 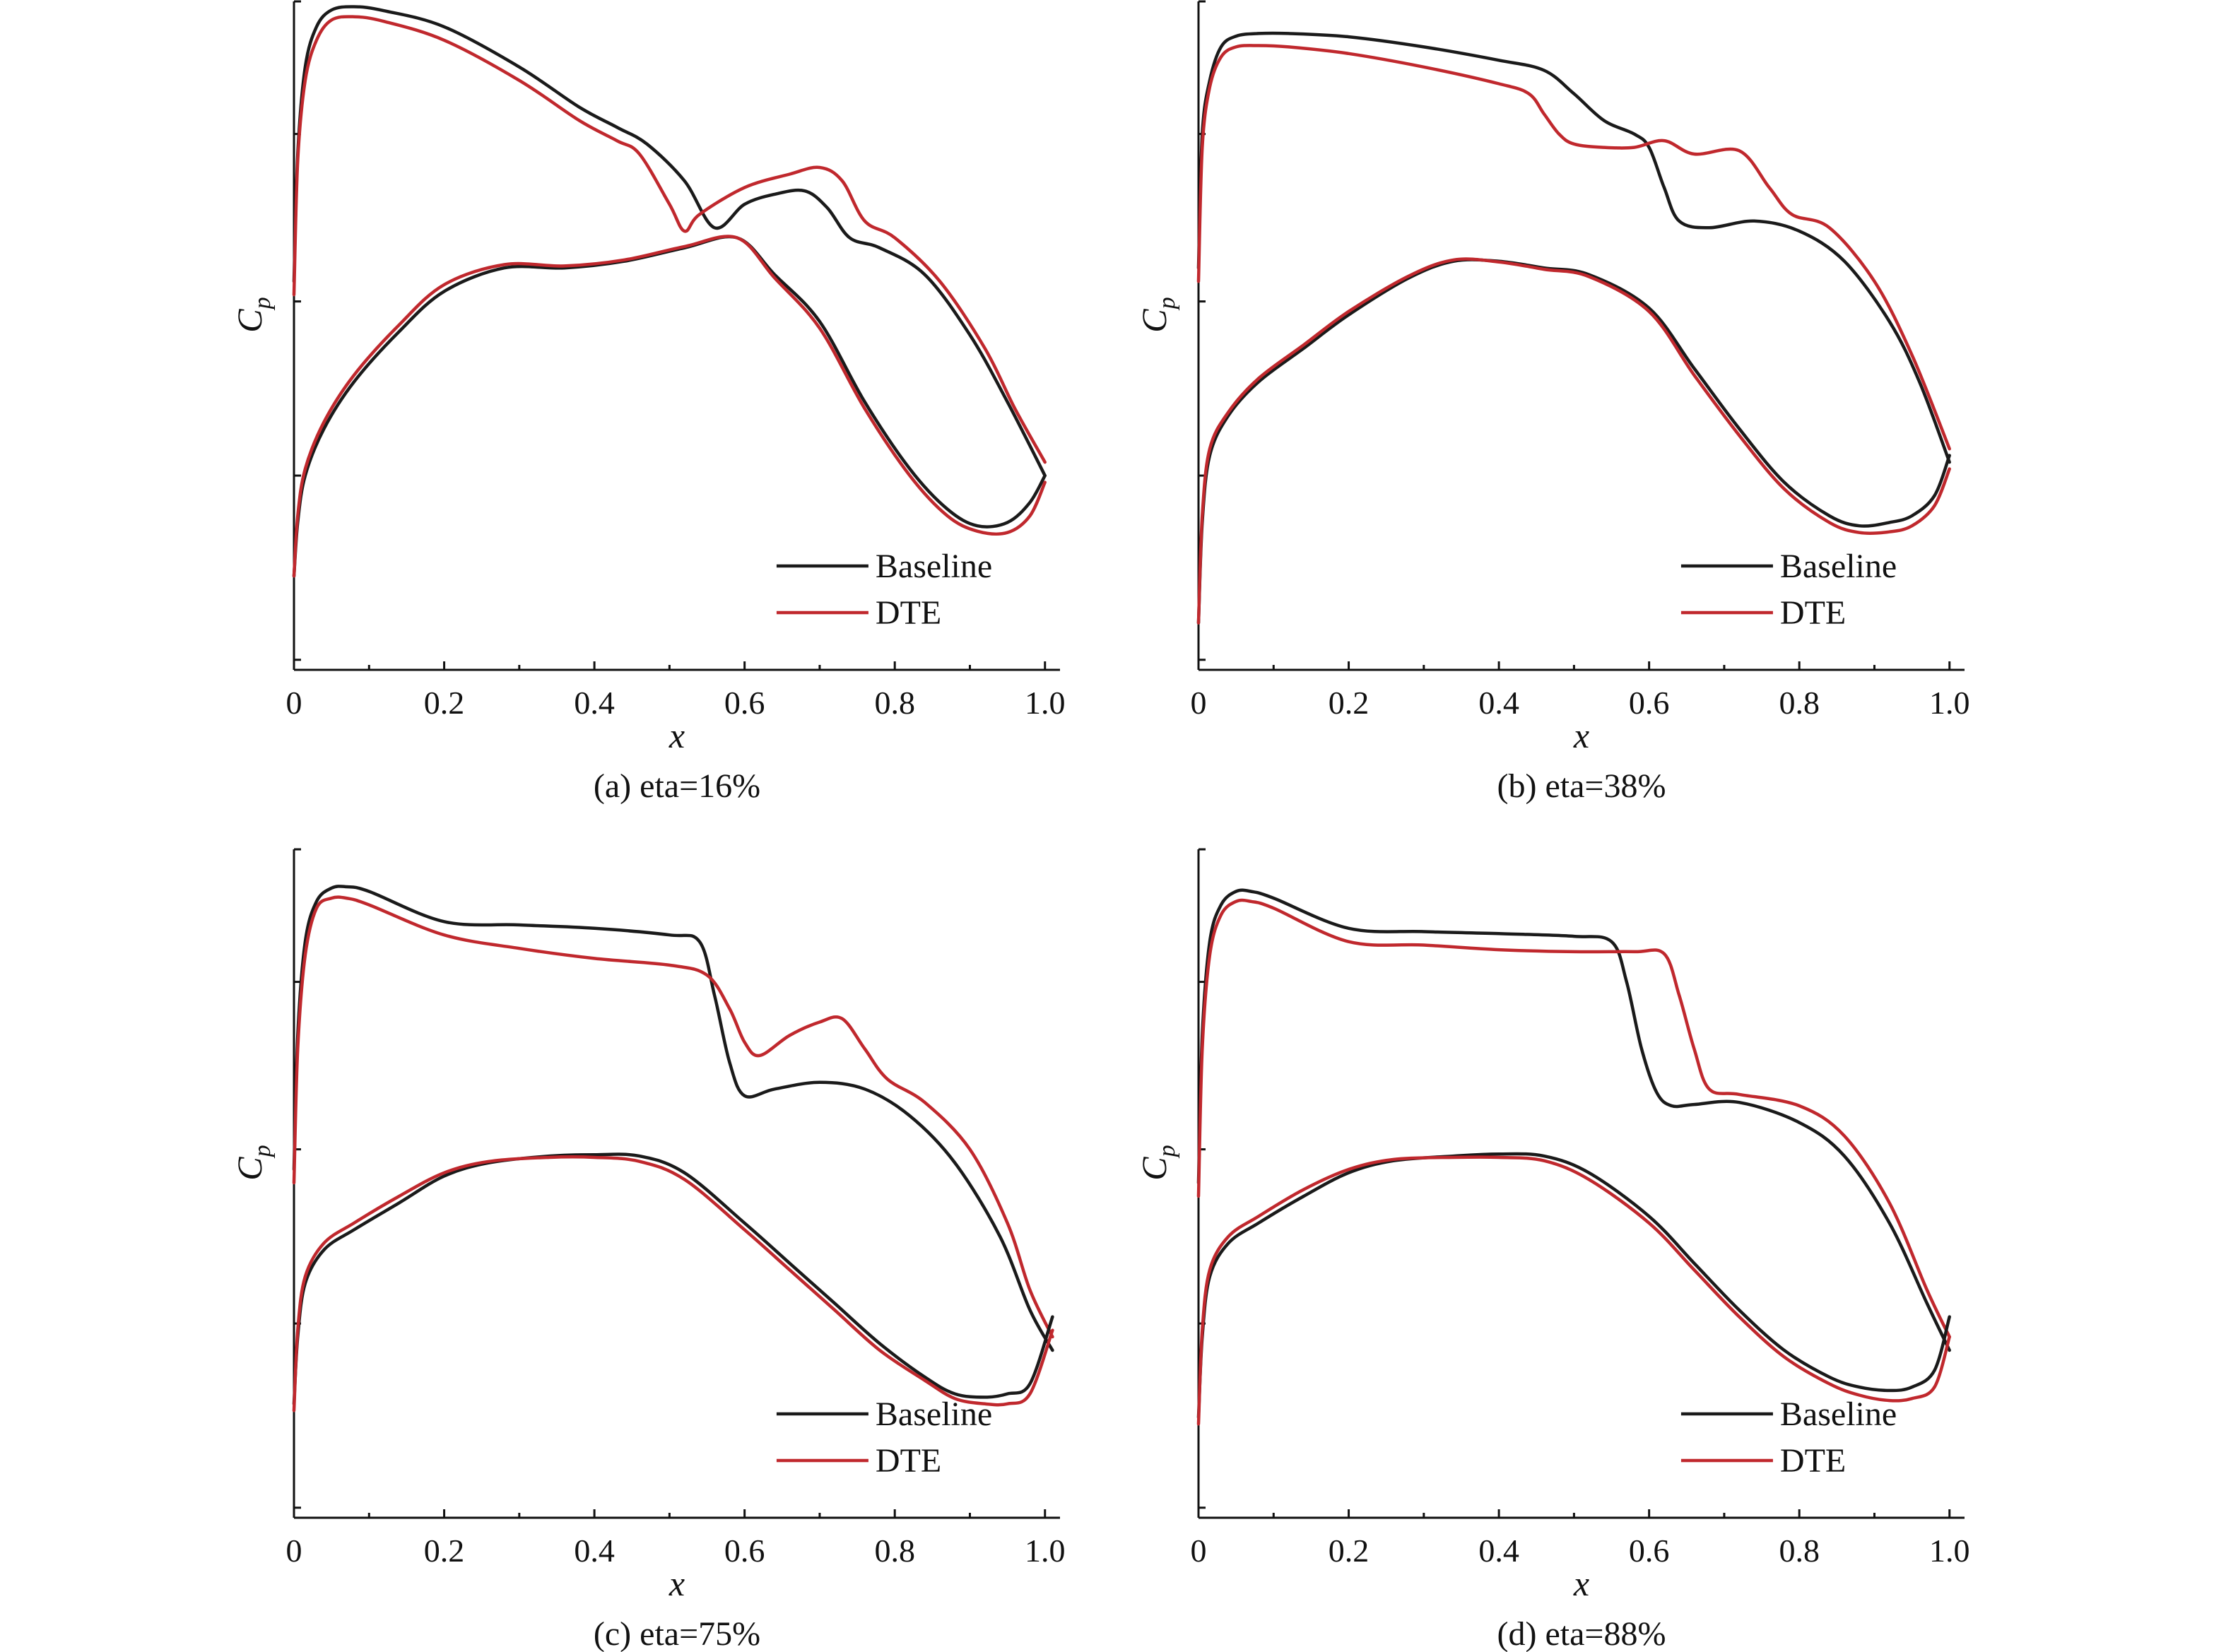 What do you see at coordinates (677, 1633) in the screenshot?
I see `panel-caption: (c) eta=75%` at bounding box center [677, 1633].